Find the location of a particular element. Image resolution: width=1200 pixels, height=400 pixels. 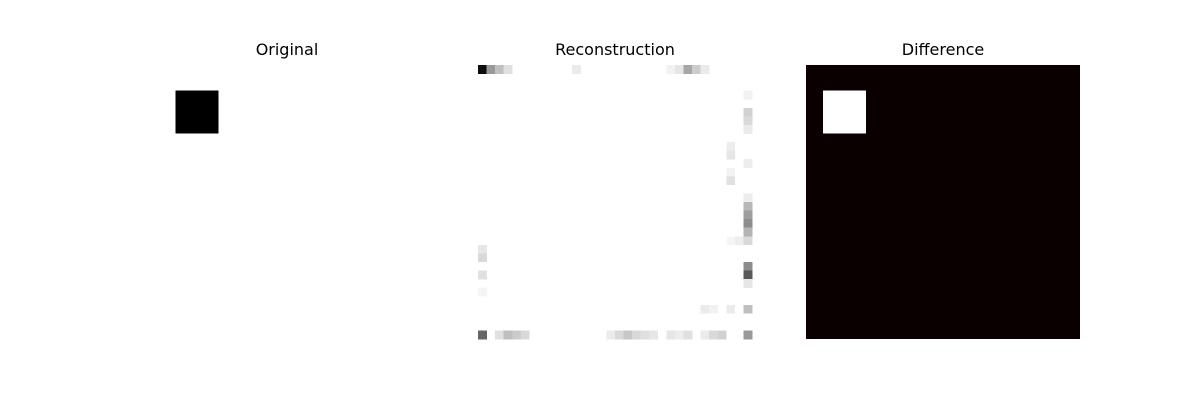

panel-title-difference: Difference is located at coordinates (943, 49).